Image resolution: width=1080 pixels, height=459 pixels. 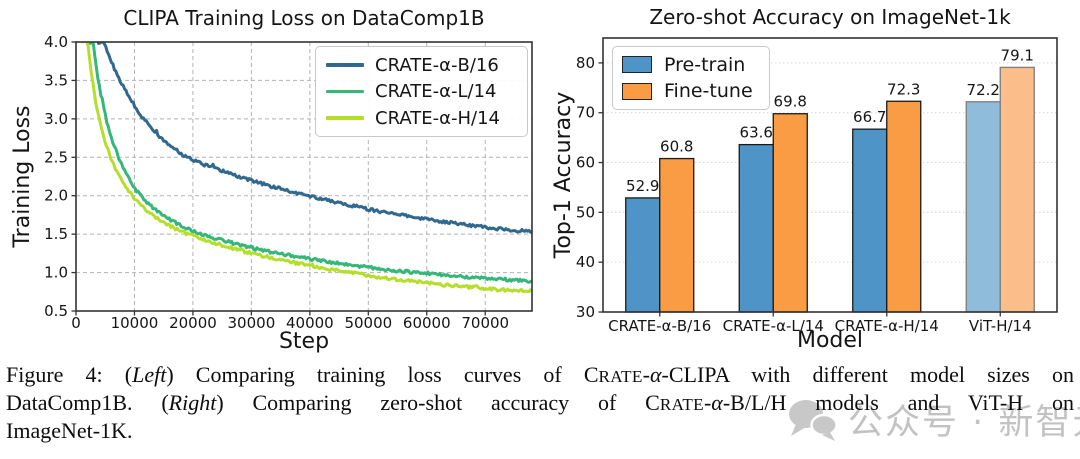 What do you see at coordinates (887, 326) in the screenshot?
I see `x-category-label: CRATE-α-H/14` at bounding box center [887, 326].